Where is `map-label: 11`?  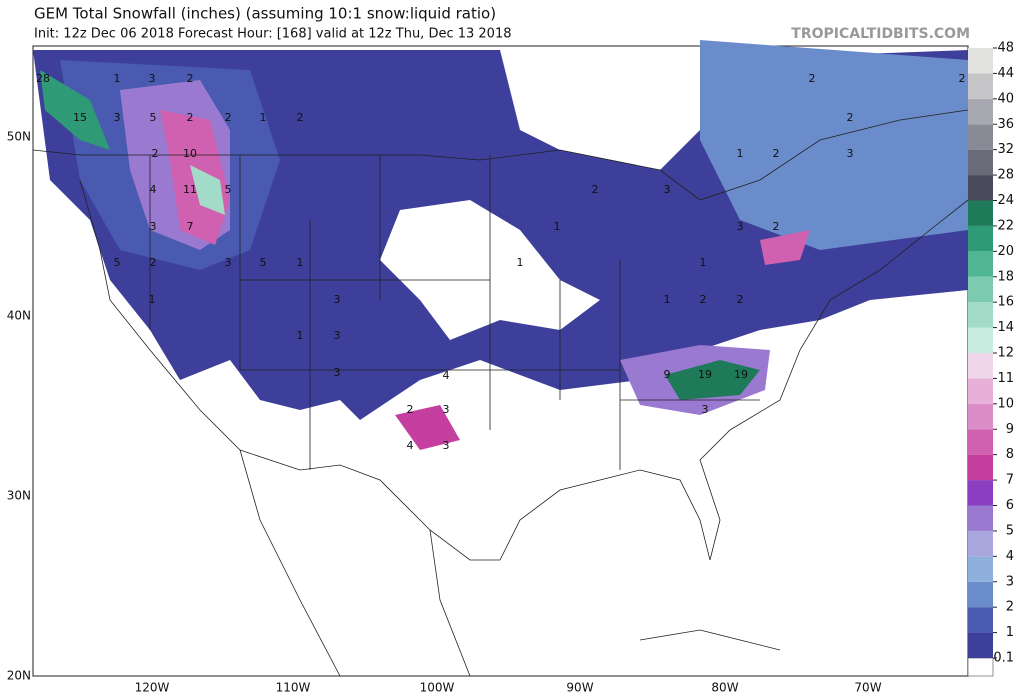
map-label: 11 is located at coordinates (190, 189).